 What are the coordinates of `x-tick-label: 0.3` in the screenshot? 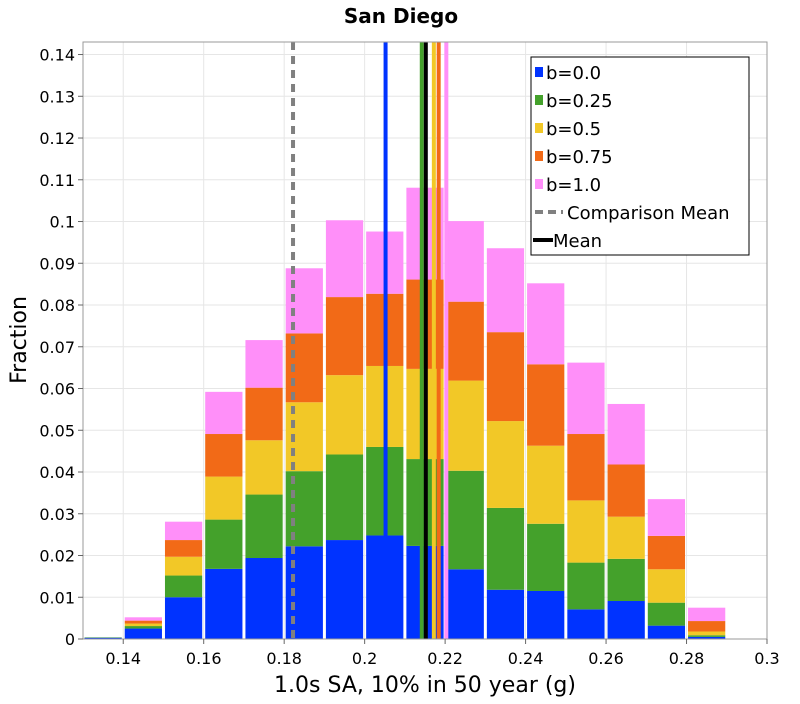 It's located at (766, 658).